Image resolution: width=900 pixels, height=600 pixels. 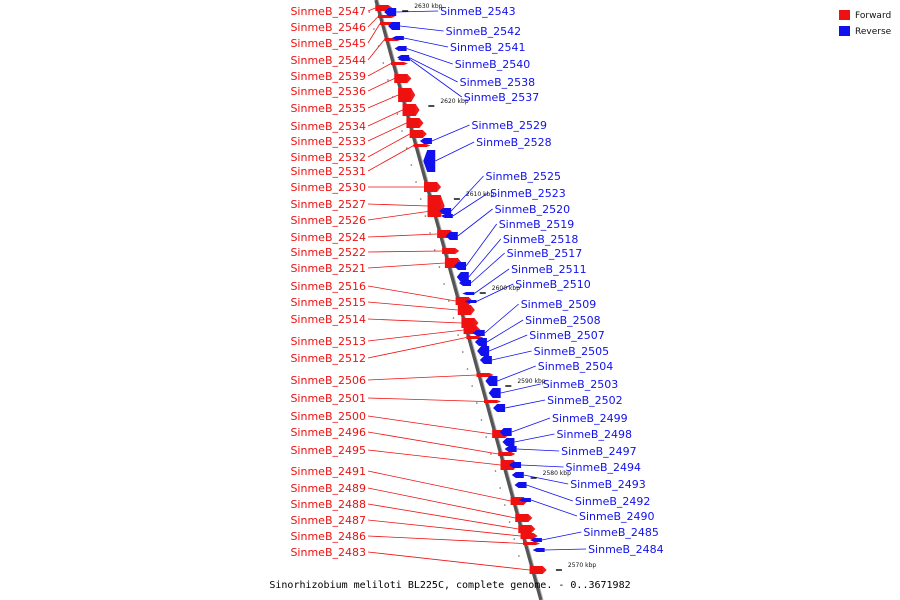 I want to click on legend-forward-label: Forward, so click(x=873, y=16).